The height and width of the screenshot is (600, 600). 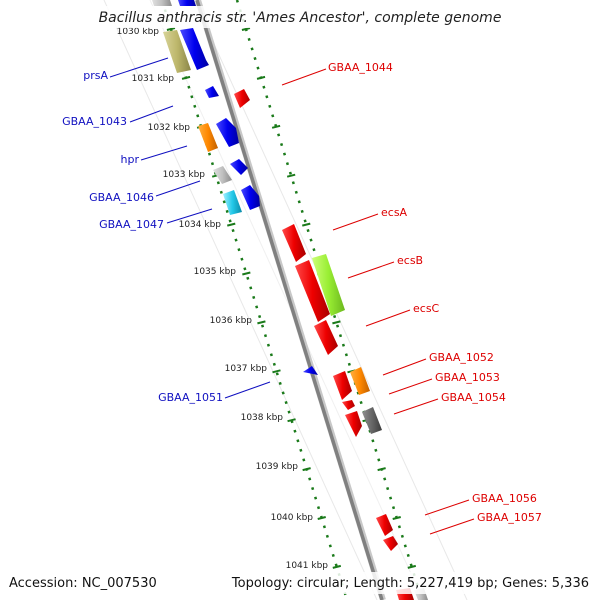 What do you see at coordinates (200, 225) in the screenshot?
I see `kbp-label: 1034 kbp` at bounding box center [200, 225].